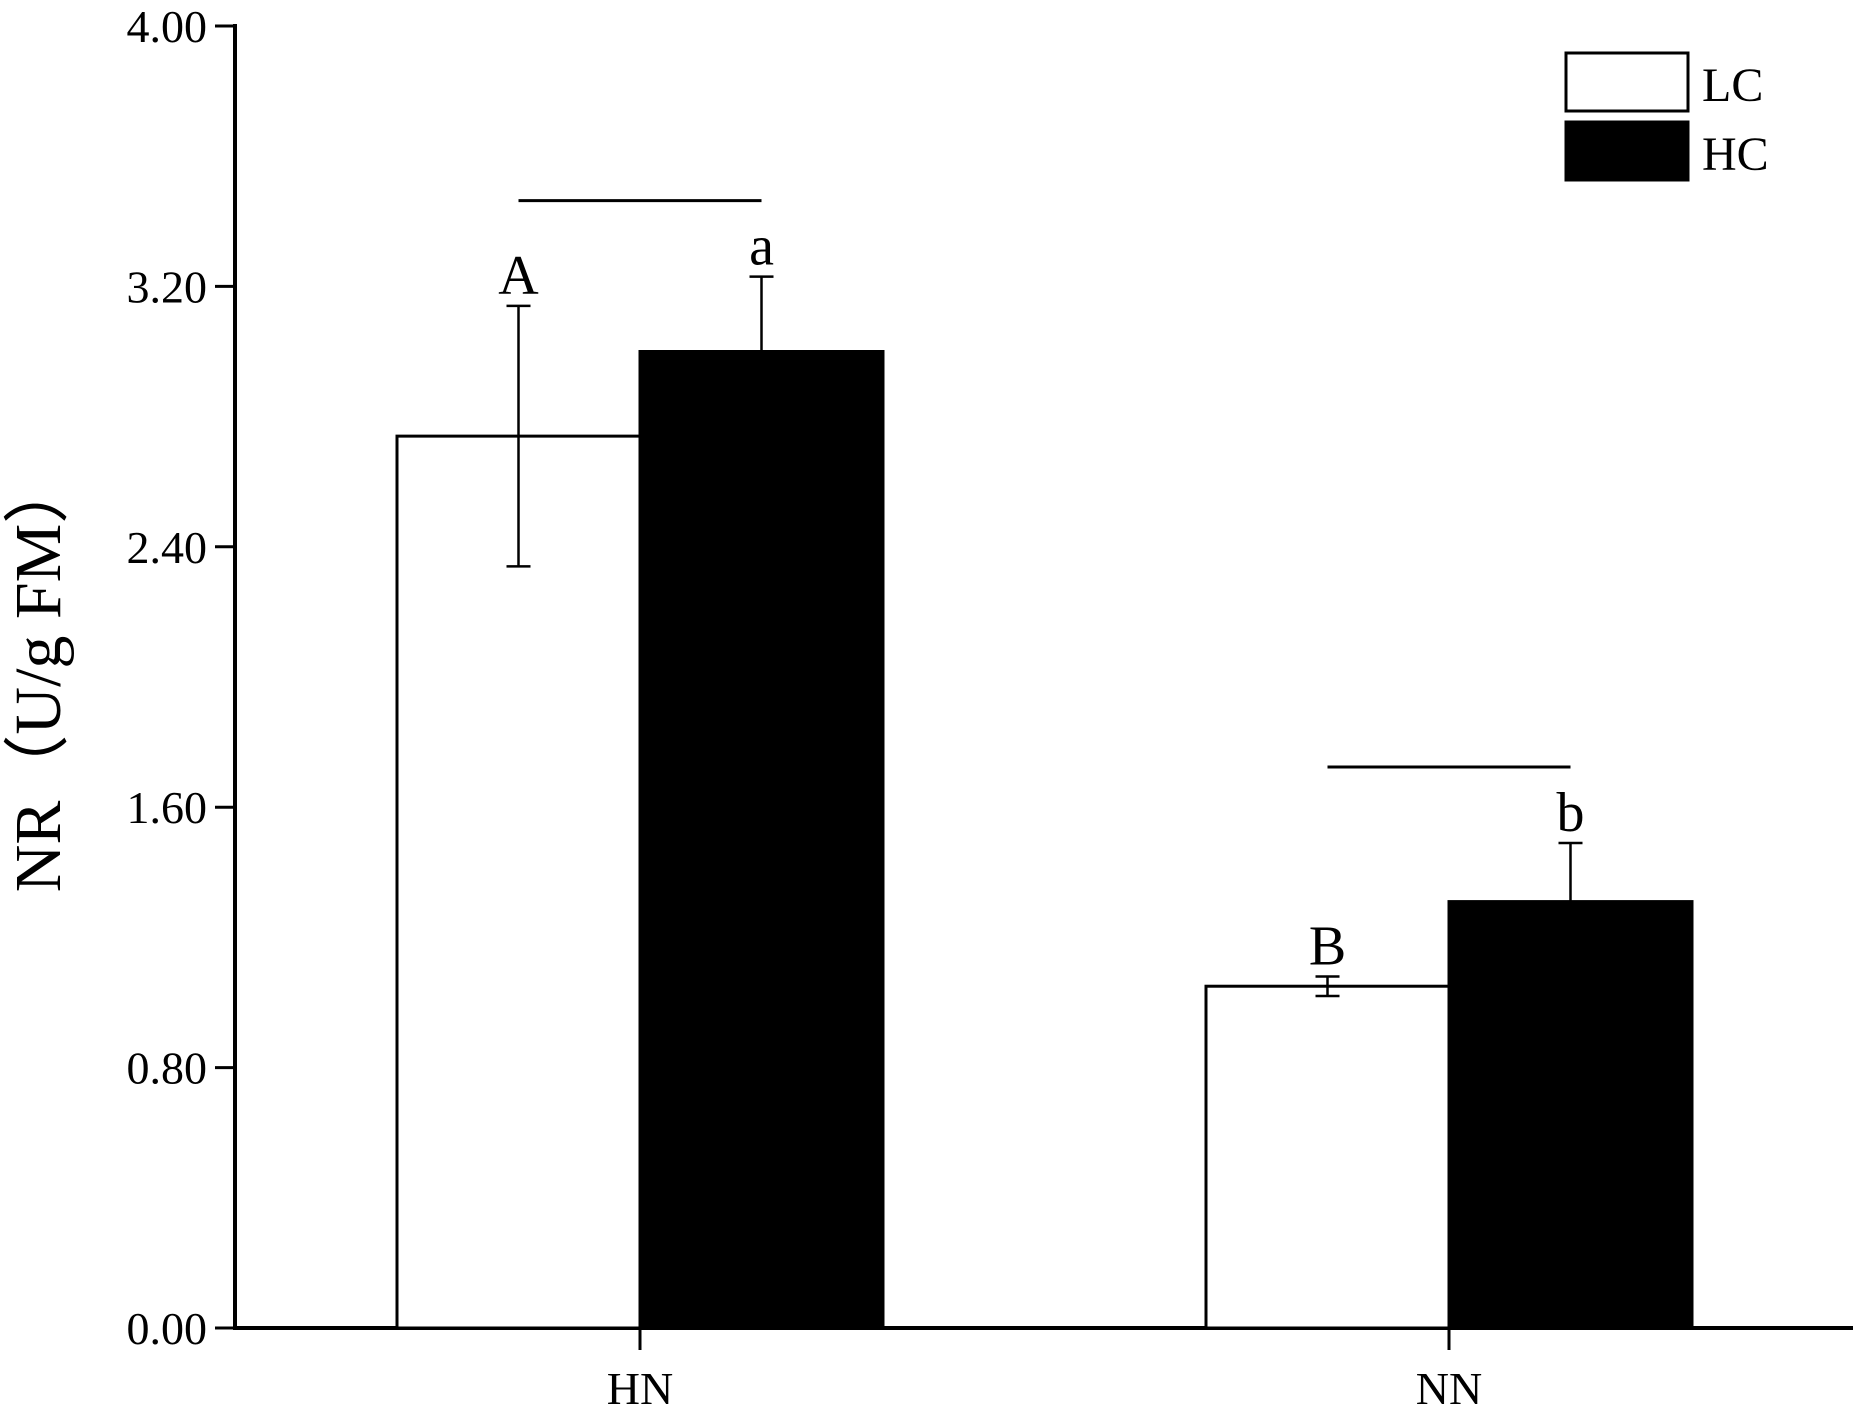  I want to click on legend-label-lc: LC, so click(1732, 85).